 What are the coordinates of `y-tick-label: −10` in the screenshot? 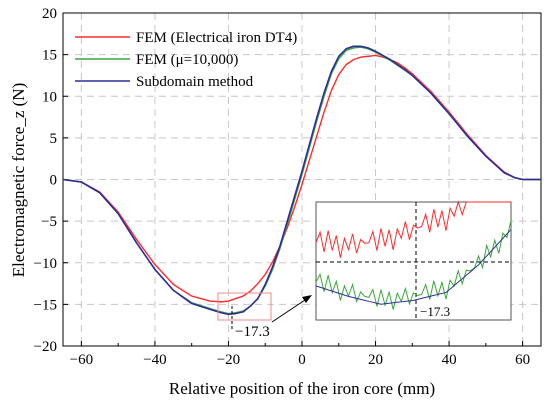 It's located at (45, 264).